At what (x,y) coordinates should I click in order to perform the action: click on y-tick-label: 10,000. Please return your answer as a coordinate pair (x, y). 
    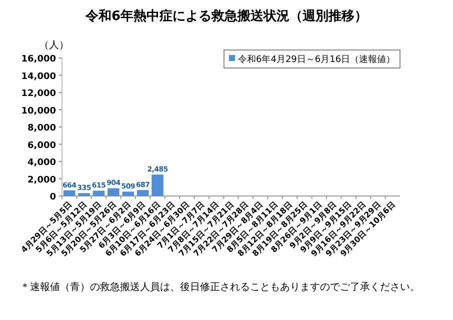
    Looking at the image, I should click on (38, 111).